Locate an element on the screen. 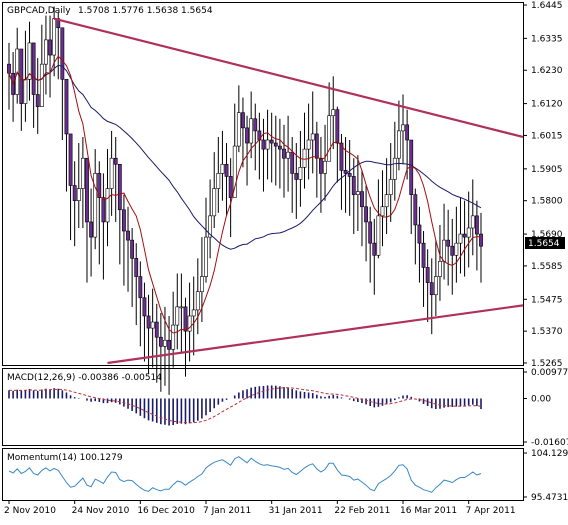 This screenshot has width=568, height=525. date-tick-label: 24 Nov 2010 is located at coordinates (101, 511).